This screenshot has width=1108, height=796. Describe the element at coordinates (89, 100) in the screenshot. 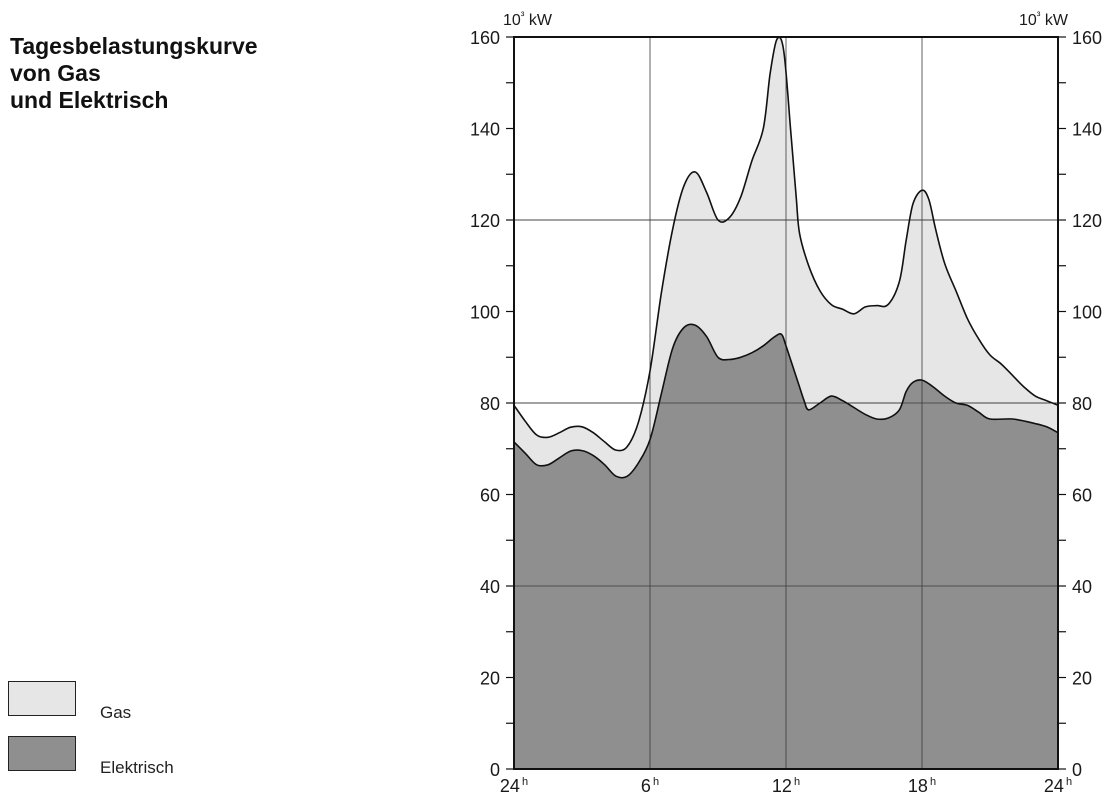

I see `chart-title-line-3: und Elektrisch` at that location.